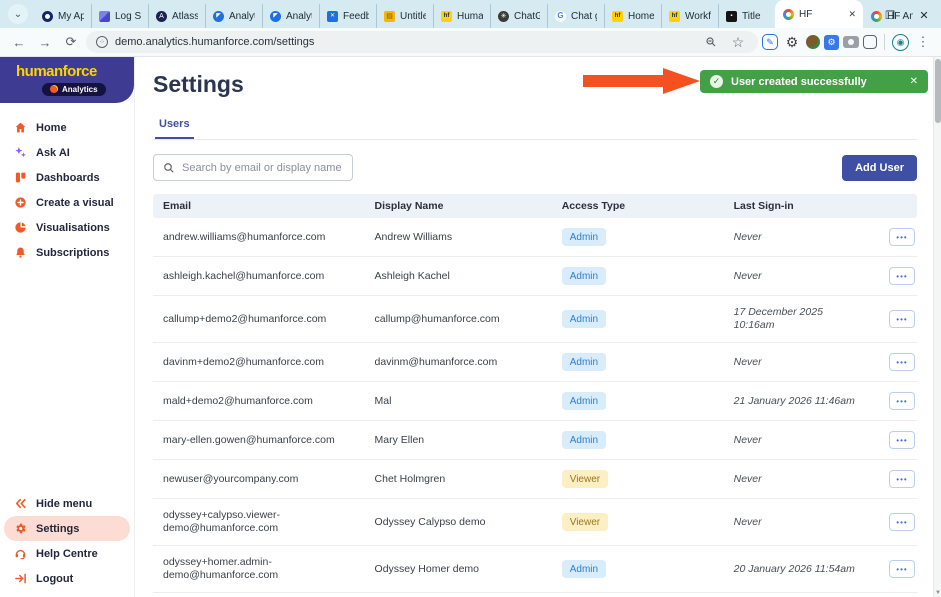 Image resolution: width=941 pixels, height=597 pixels. I want to click on site-info-icon: ⁘, so click(102, 42).